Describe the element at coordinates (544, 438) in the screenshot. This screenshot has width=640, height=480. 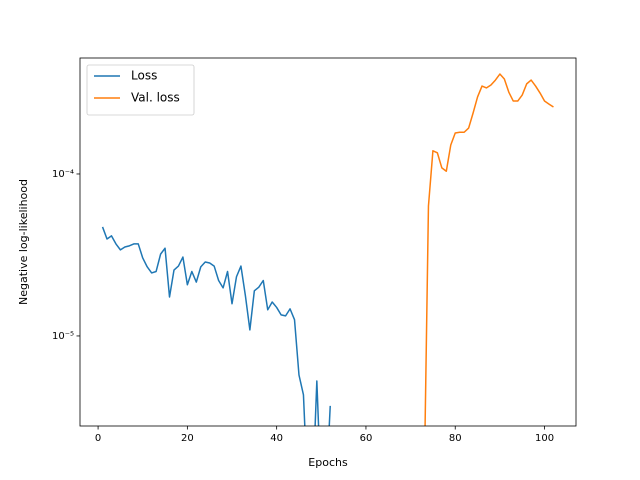
I see `x-tick-label: 100` at that location.